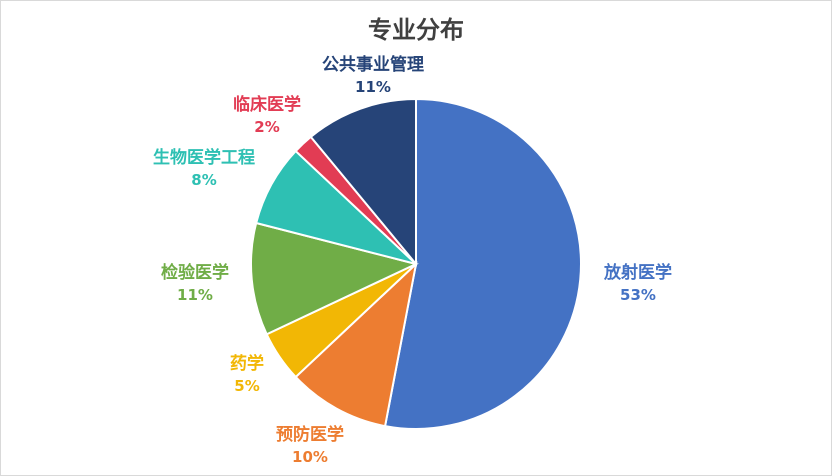 The width and height of the screenshot is (832, 476). I want to click on slice-label: 检验医学, so click(195, 272).